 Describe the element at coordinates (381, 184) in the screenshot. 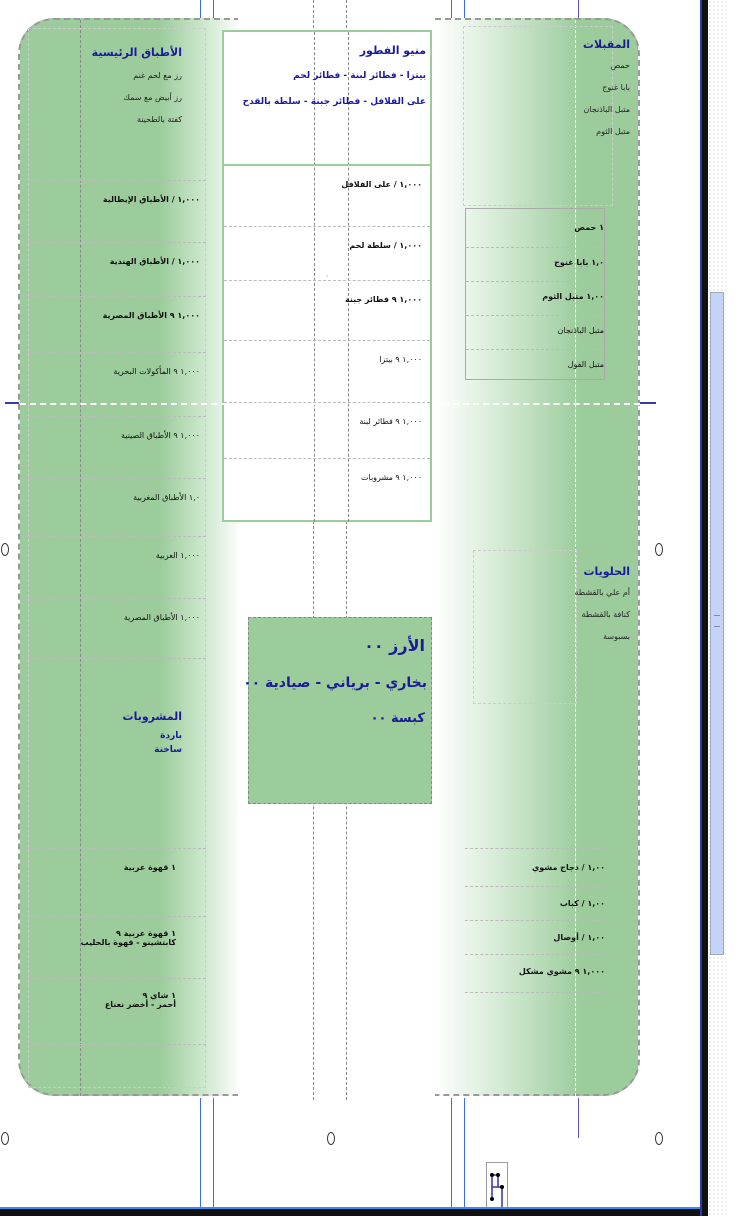

I see `list-item: ١,٠٠٠ / على الفلافل` at that location.